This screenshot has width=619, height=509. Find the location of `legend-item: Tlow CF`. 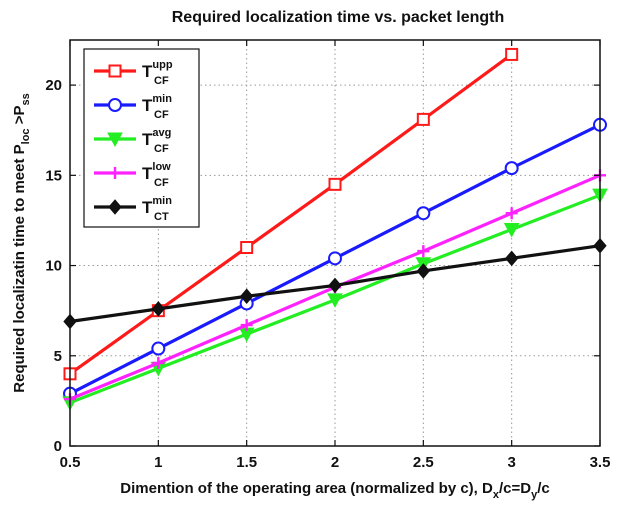

legend-item: Tlow CF is located at coordinates (132, 175).